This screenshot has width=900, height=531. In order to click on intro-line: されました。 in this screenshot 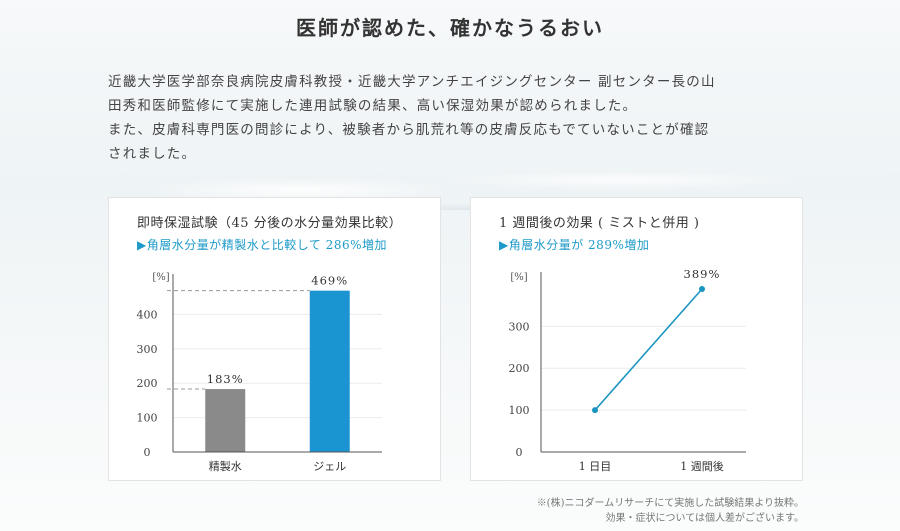, I will do `click(152, 154)`.